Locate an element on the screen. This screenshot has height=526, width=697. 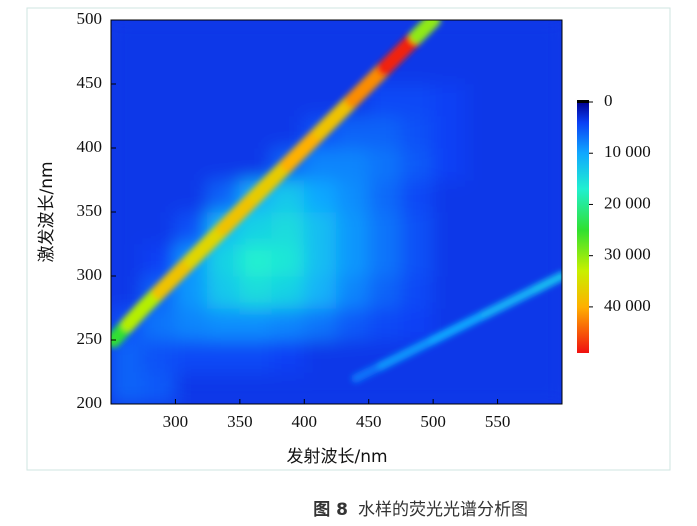
x-tick-label: 500 is located at coordinates (433, 421).